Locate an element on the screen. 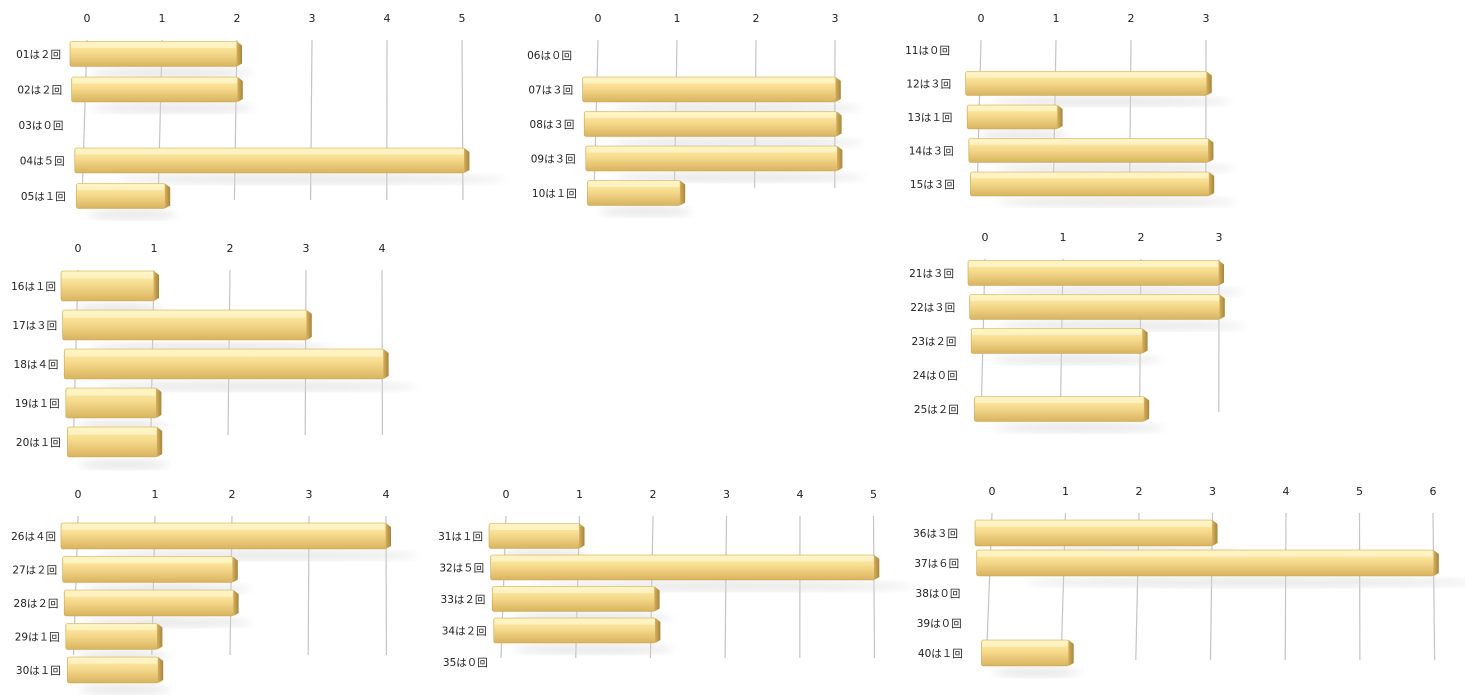  category-label: 18は４回 is located at coordinates (36, 365).